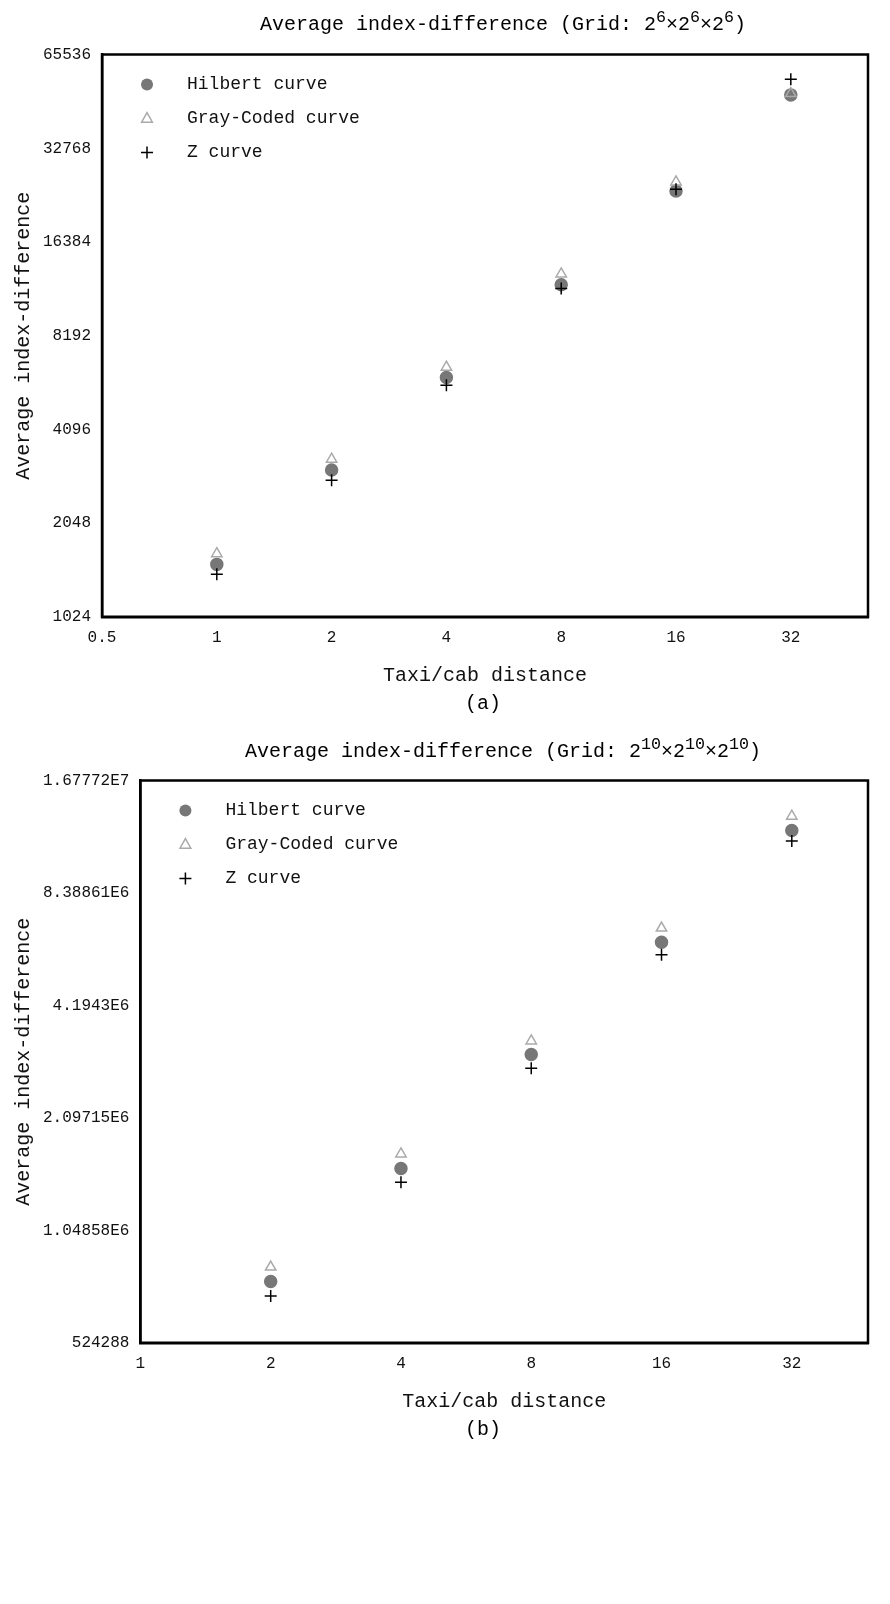  Describe the element at coordinates (483, 1430) in the screenshot. I see `text: (b)` at that location.